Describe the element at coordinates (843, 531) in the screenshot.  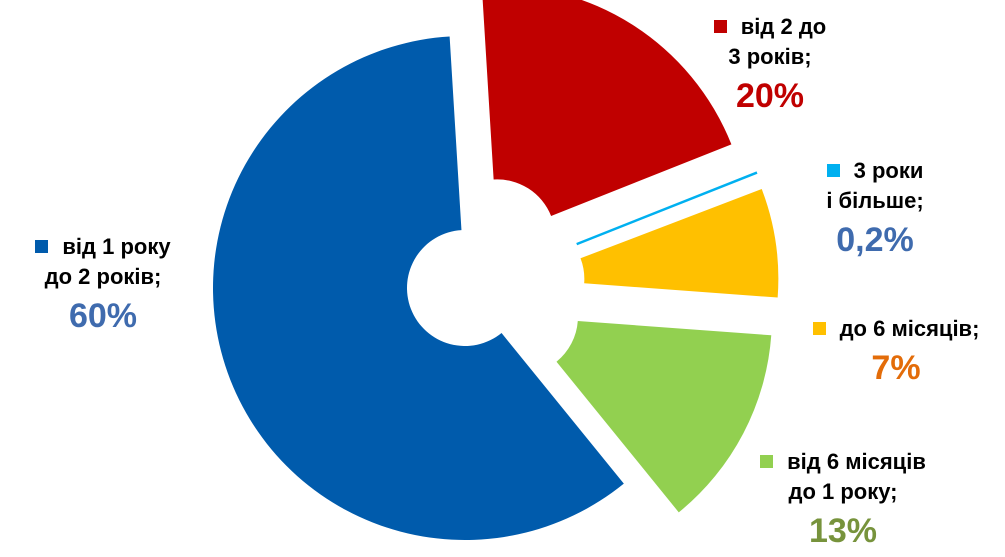
I see `slice-value-label: 13%` at that location.